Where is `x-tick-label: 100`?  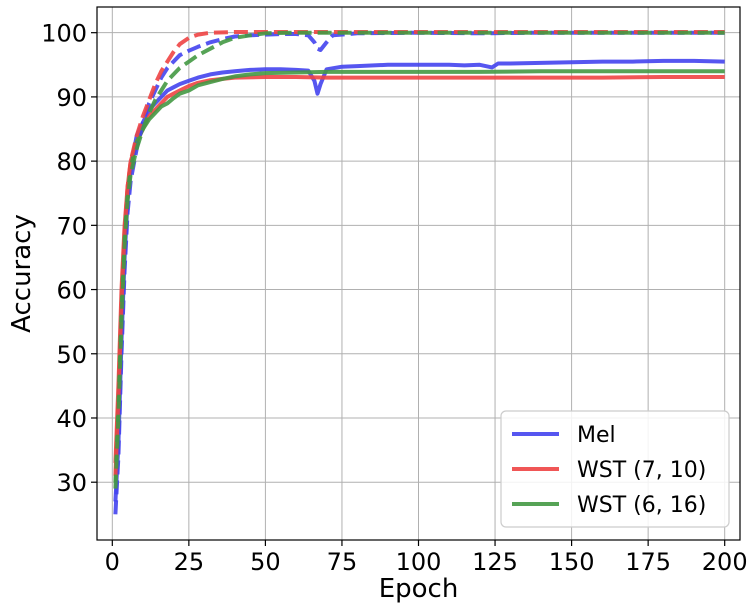 x-tick-label: 100 is located at coordinates (419, 562).